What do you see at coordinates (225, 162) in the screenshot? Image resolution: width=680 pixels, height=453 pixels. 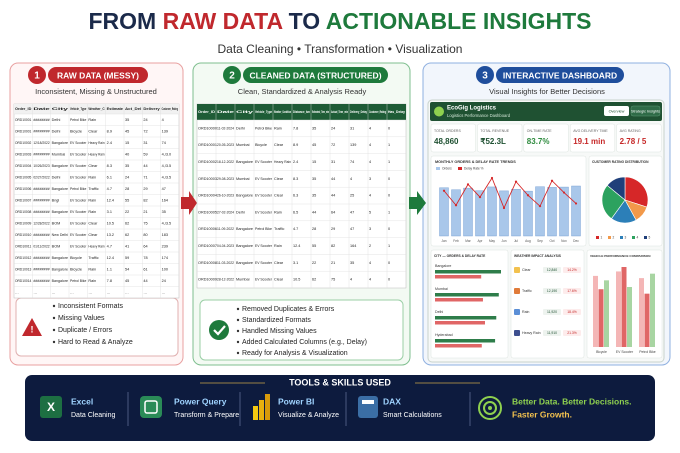 I see `table-cell: 18-12-2022` at bounding box center [225, 162].